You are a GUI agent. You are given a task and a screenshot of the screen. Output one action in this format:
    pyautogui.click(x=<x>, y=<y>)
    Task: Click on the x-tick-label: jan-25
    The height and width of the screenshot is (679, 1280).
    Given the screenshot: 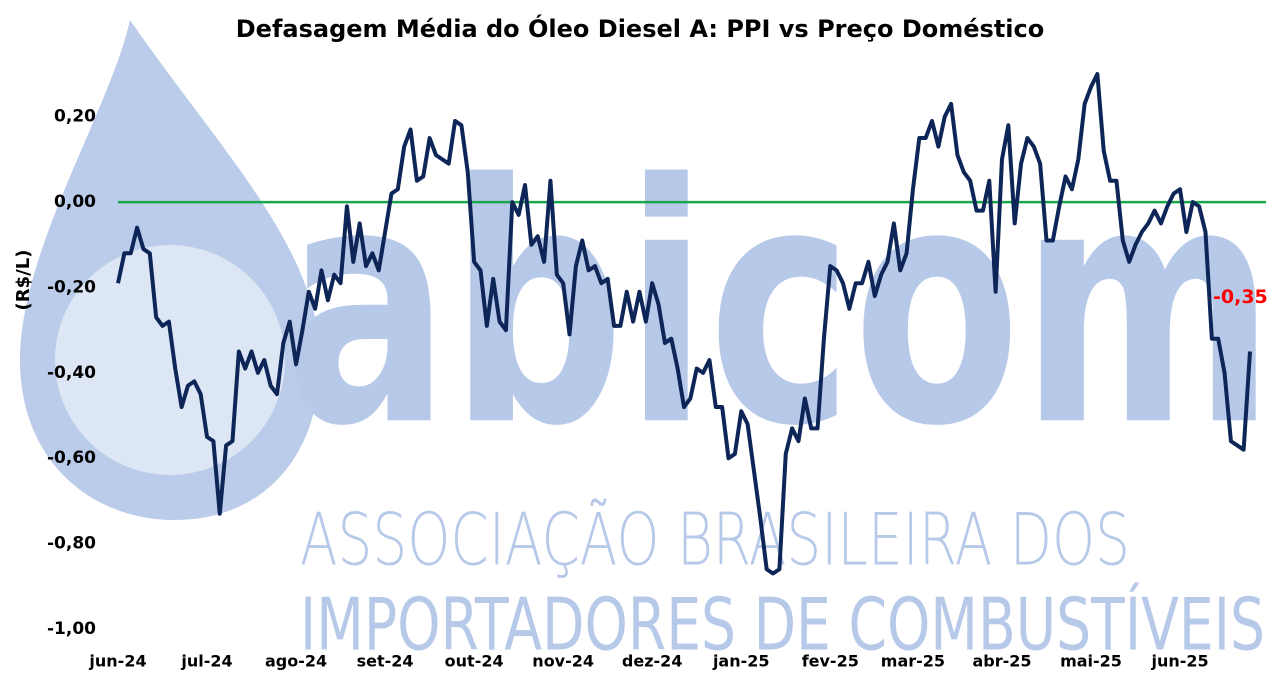 What is the action you would take?
    pyautogui.click(x=741, y=661)
    